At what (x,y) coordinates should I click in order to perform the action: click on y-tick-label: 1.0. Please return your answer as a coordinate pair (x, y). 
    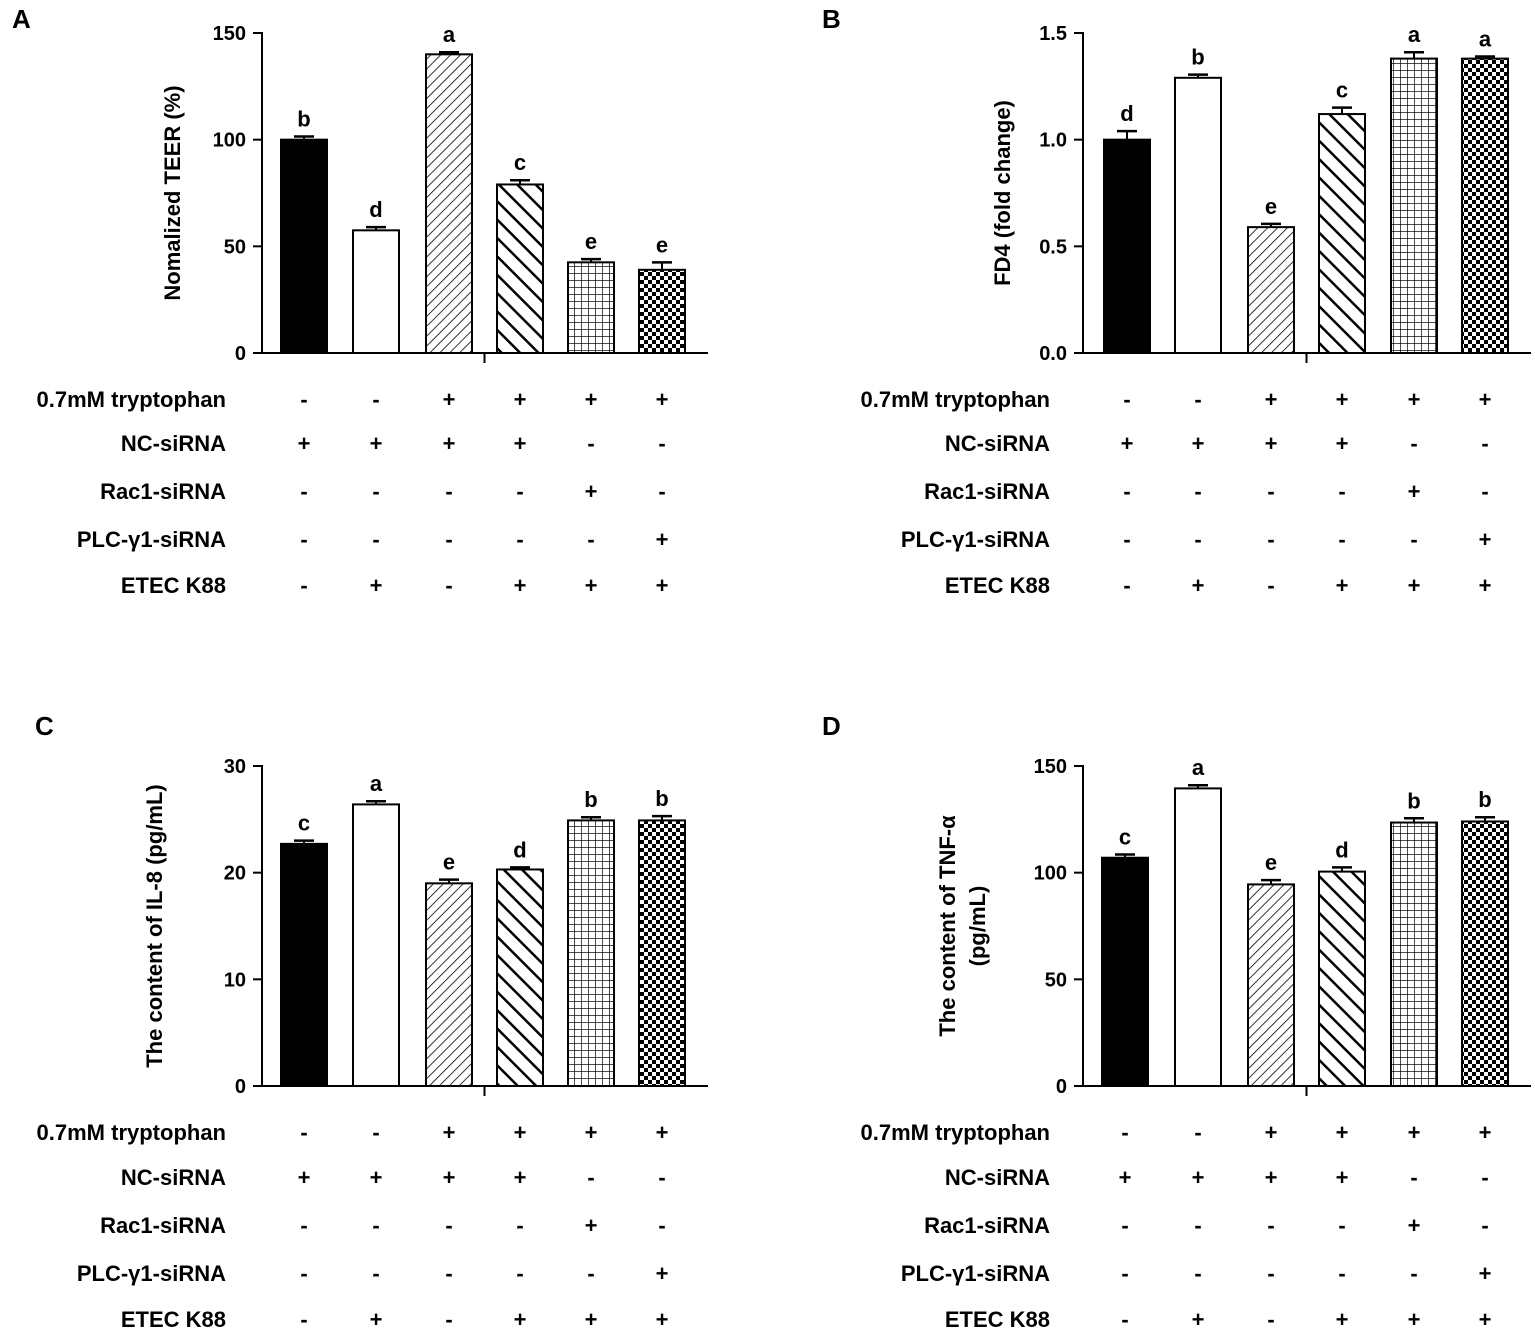
    Looking at the image, I should click on (1053, 141).